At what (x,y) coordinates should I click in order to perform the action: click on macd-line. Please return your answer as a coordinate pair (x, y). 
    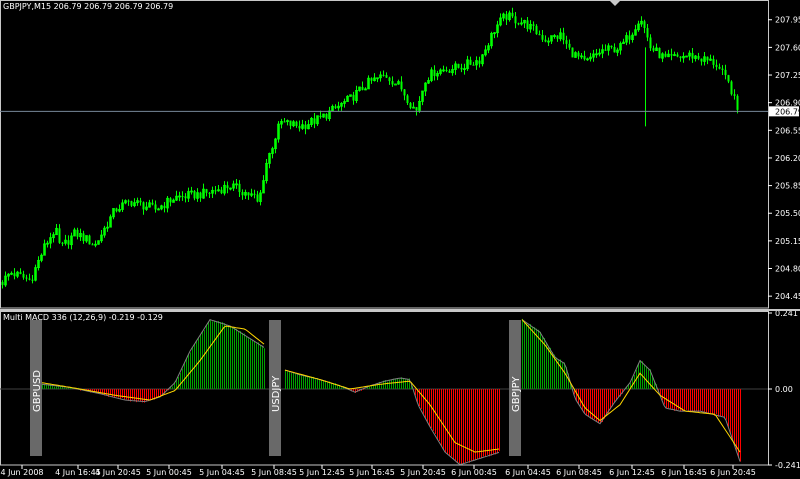
    Looking at the image, I should click on (631, 390).